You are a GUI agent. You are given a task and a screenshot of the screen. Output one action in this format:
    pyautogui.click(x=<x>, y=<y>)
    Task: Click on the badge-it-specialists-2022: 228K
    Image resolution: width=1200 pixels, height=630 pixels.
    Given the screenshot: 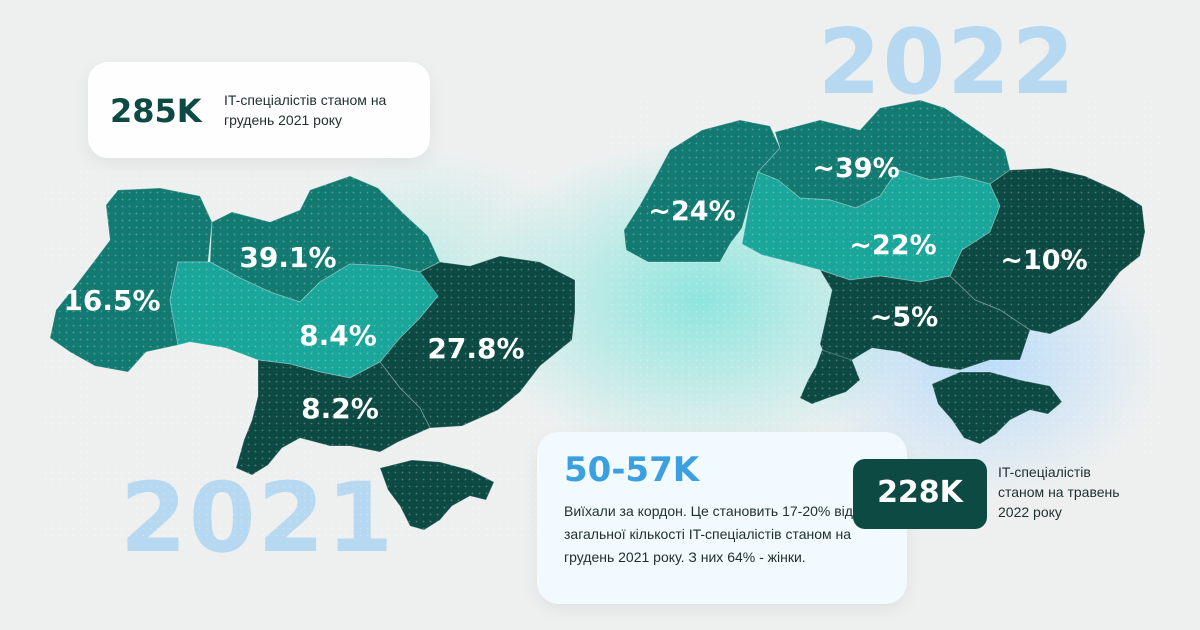 What is the action you would take?
    pyautogui.click(x=920, y=494)
    